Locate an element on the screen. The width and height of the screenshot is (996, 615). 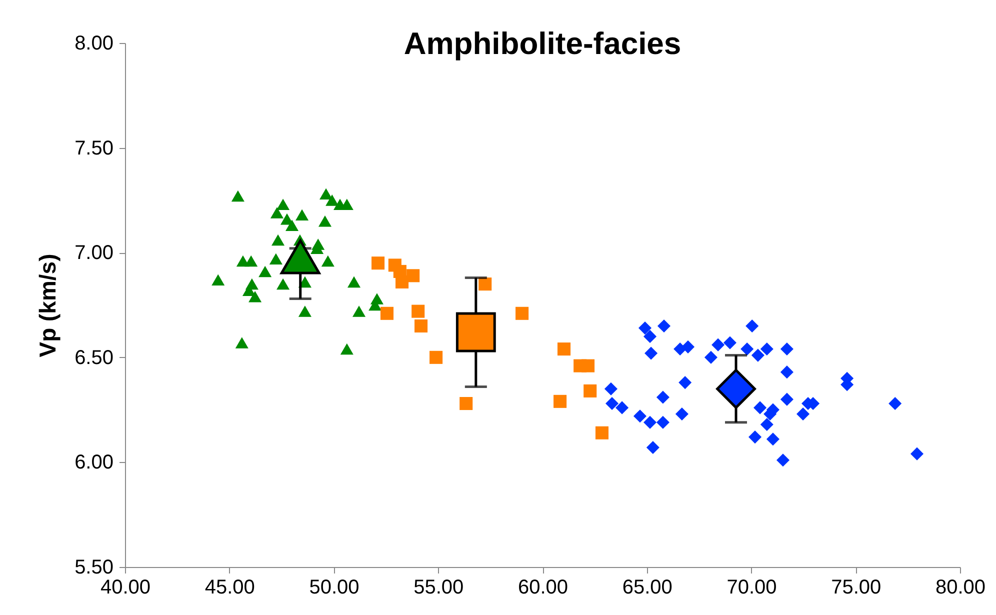
y-tick-label: 5.50 is located at coordinates (94, 567).